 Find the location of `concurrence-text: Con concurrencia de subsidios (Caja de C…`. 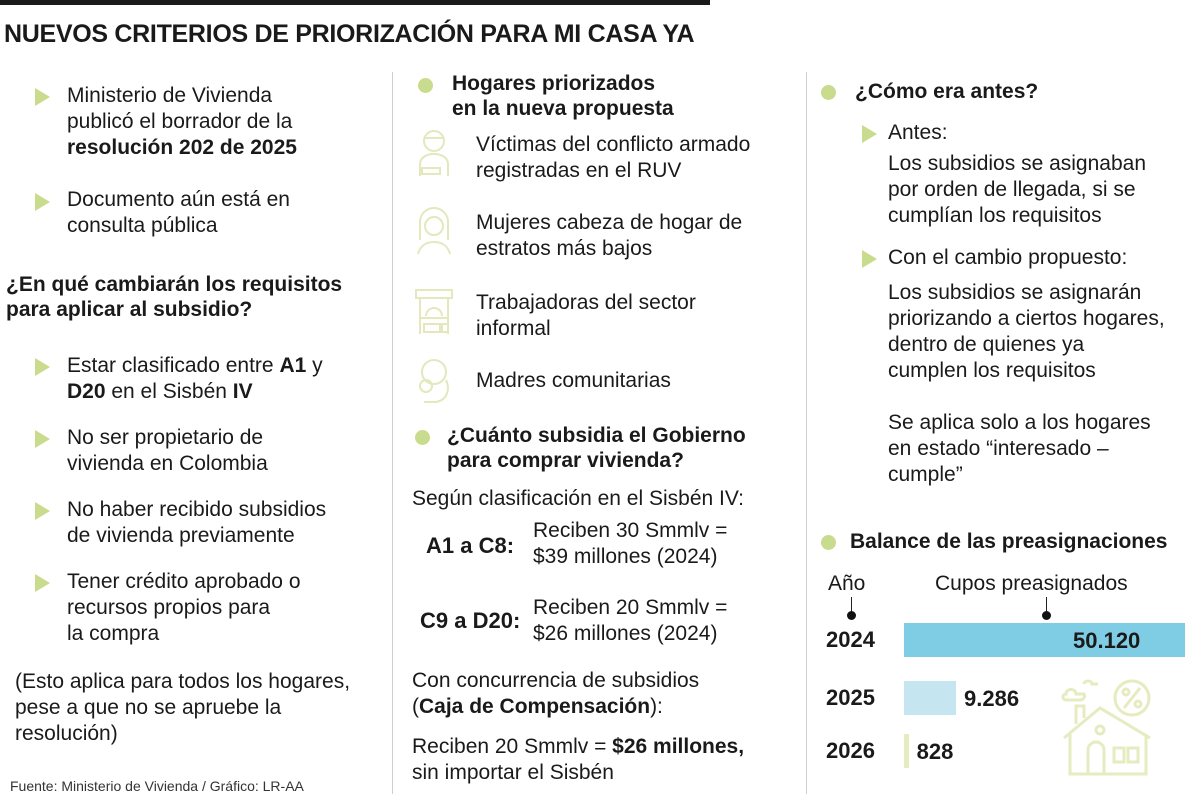

concurrence-text: Con concurrencia de subsidios (Caja de C… is located at coordinates (555, 694).